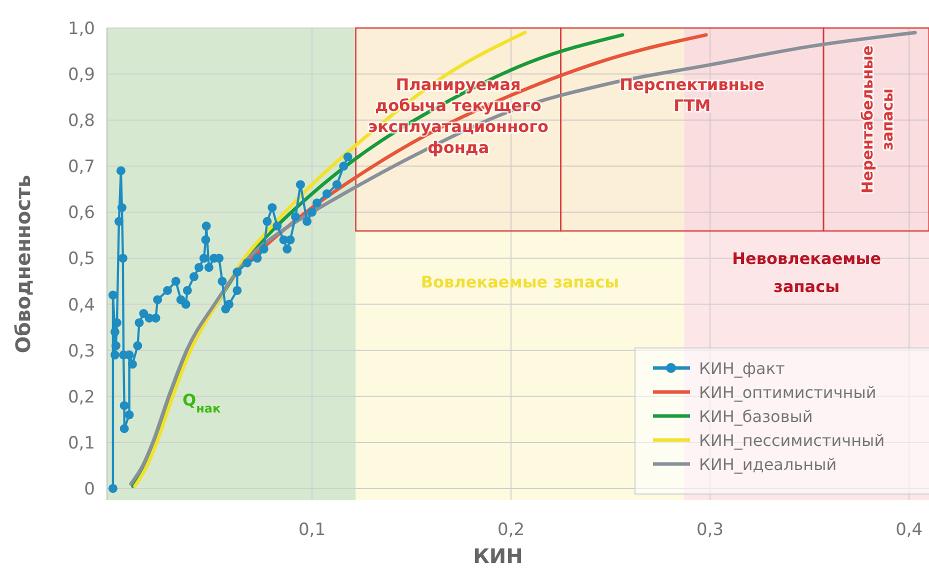 Image resolution: width=929 pixels, height=569 pixels. What do you see at coordinates (909, 530) in the screenshot?
I see `x-tick-label: 0,4` at bounding box center [909, 530].